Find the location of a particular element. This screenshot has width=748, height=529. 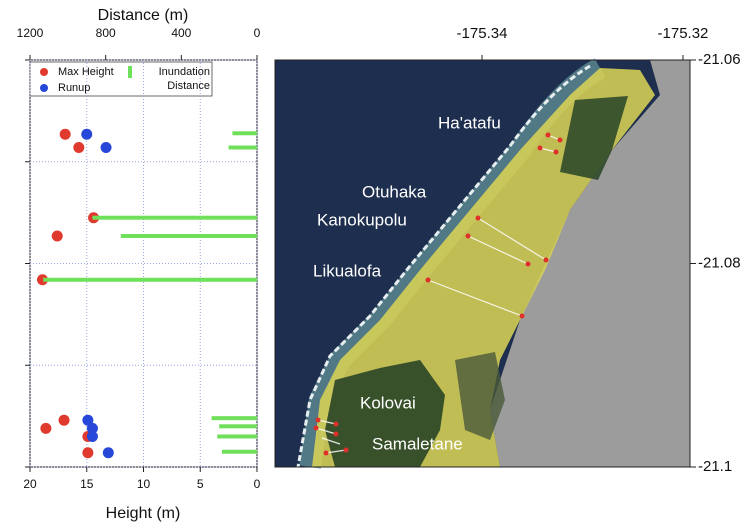

map-label: Samaletane is located at coordinates (417, 443).